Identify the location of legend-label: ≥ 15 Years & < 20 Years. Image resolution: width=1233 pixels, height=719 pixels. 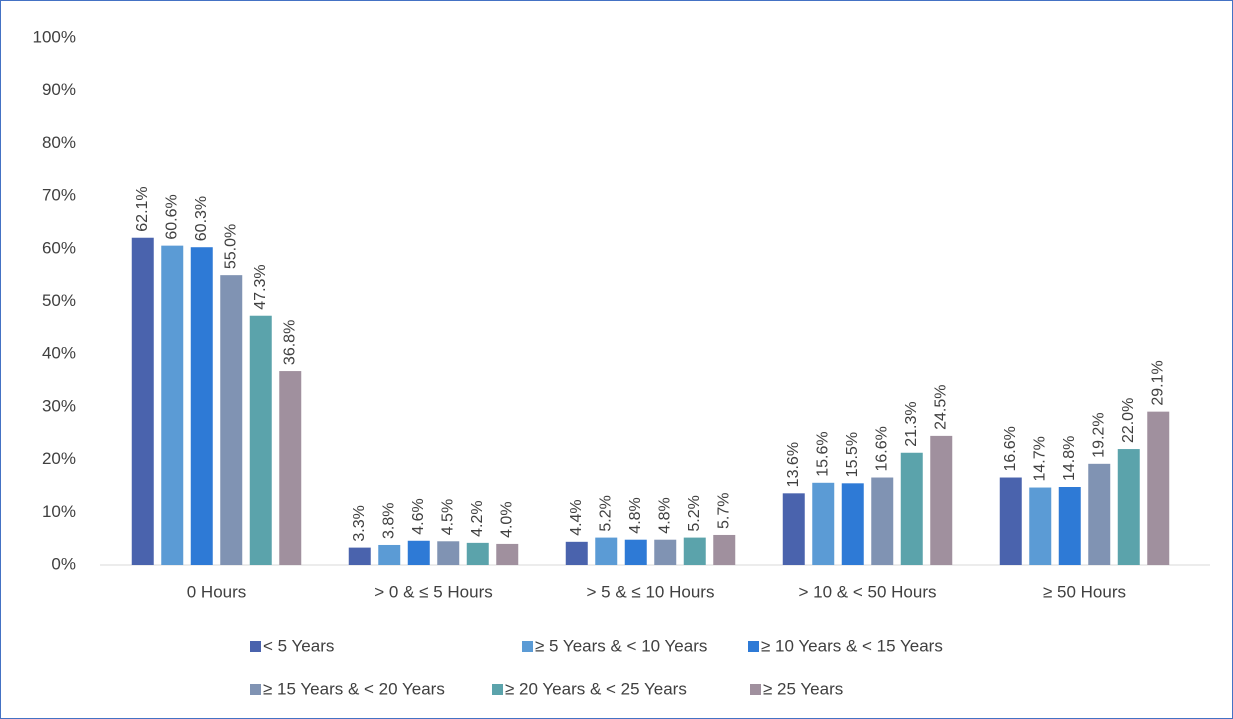
(354, 688).